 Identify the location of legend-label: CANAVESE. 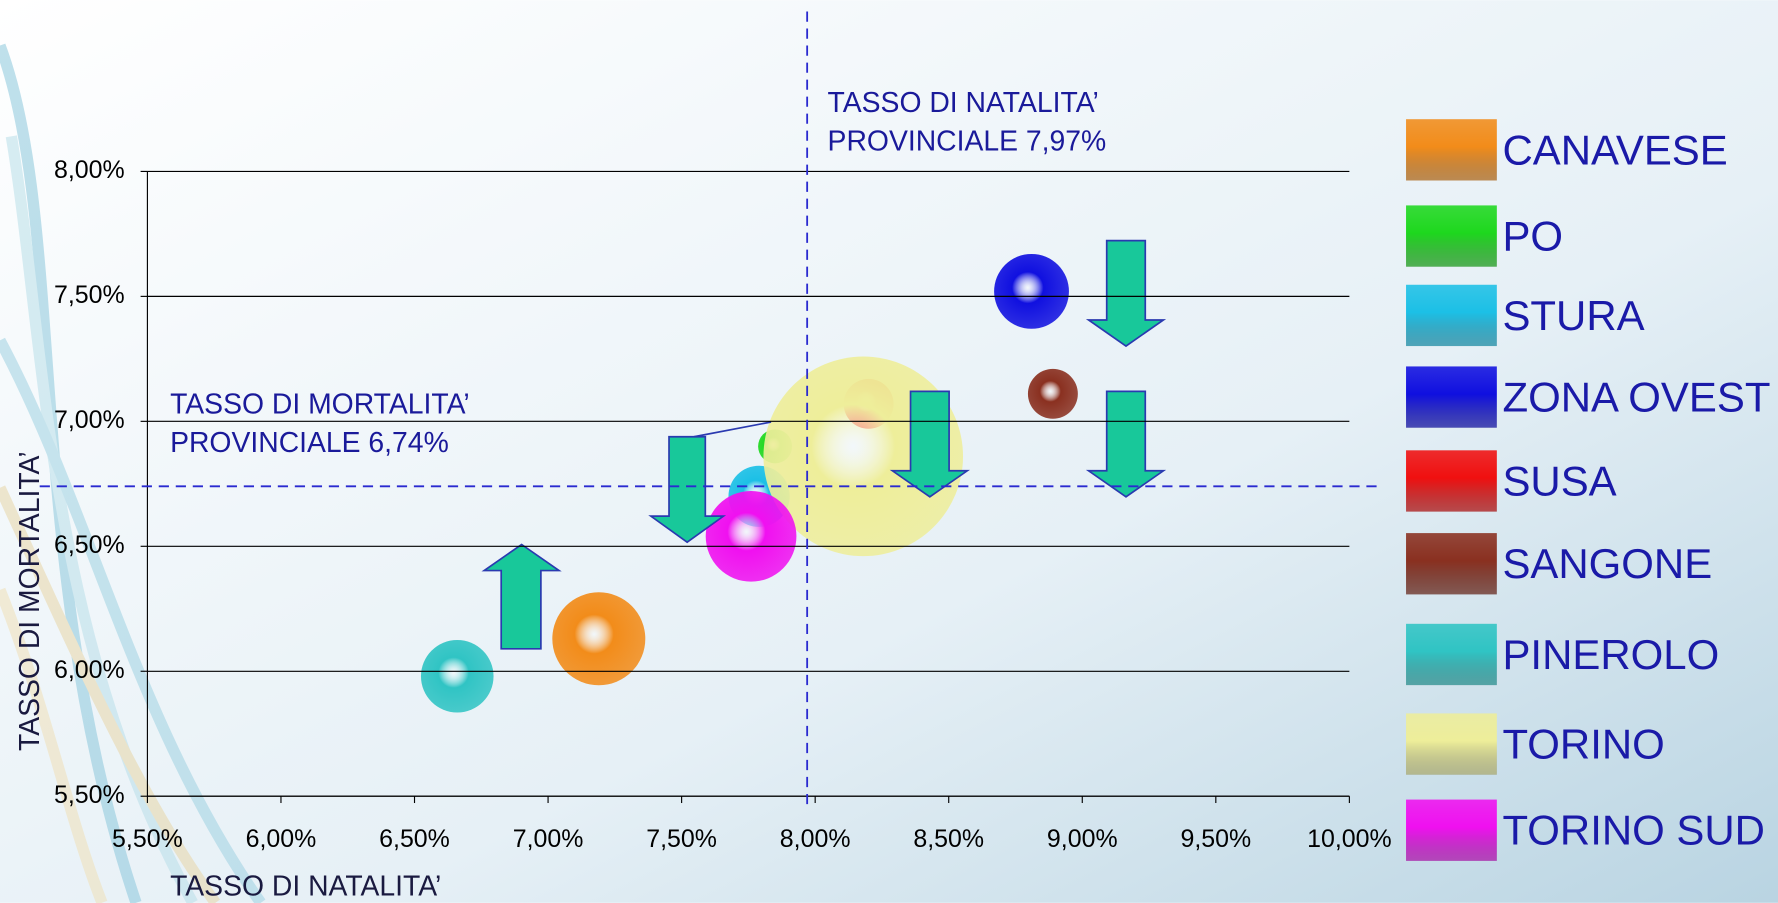
(1614, 149).